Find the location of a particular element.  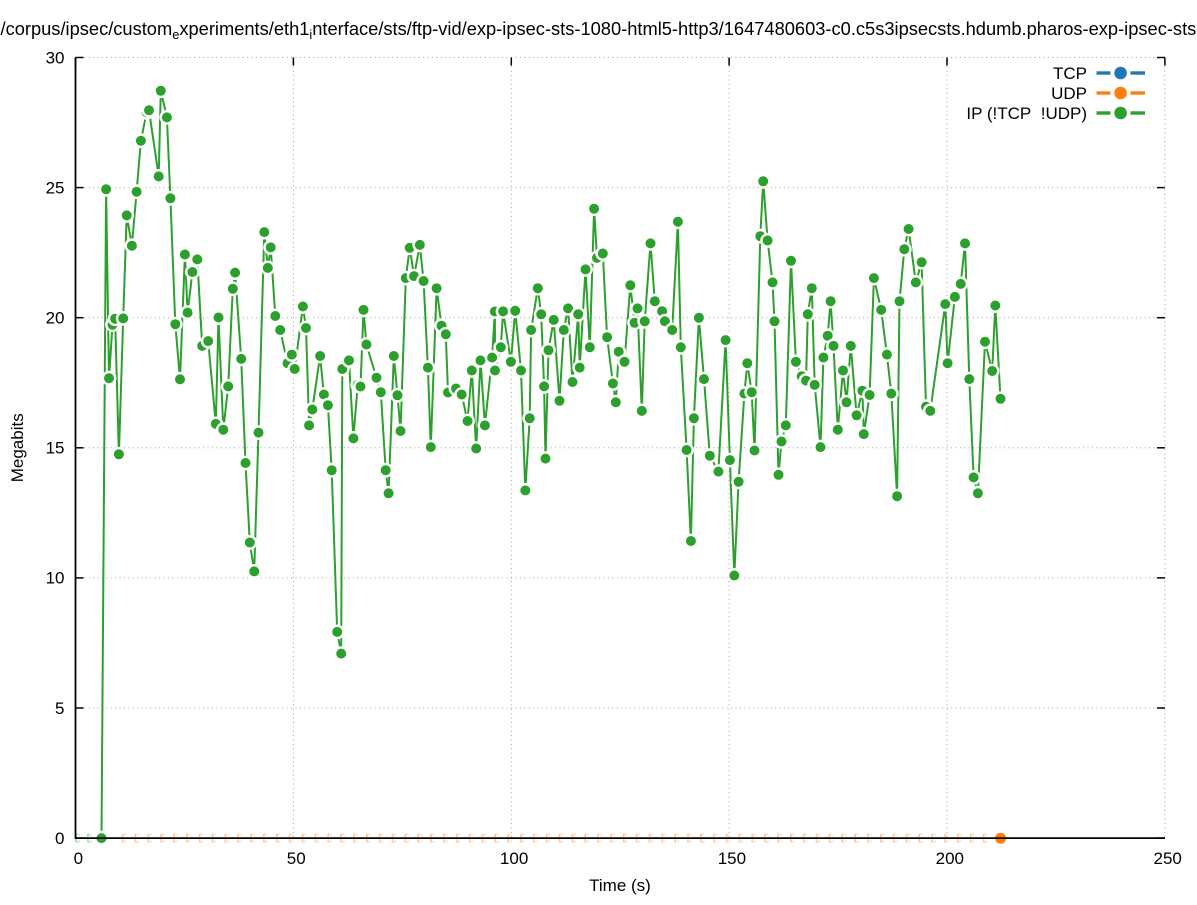

svg-text: 200 is located at coordinates (950, 858).